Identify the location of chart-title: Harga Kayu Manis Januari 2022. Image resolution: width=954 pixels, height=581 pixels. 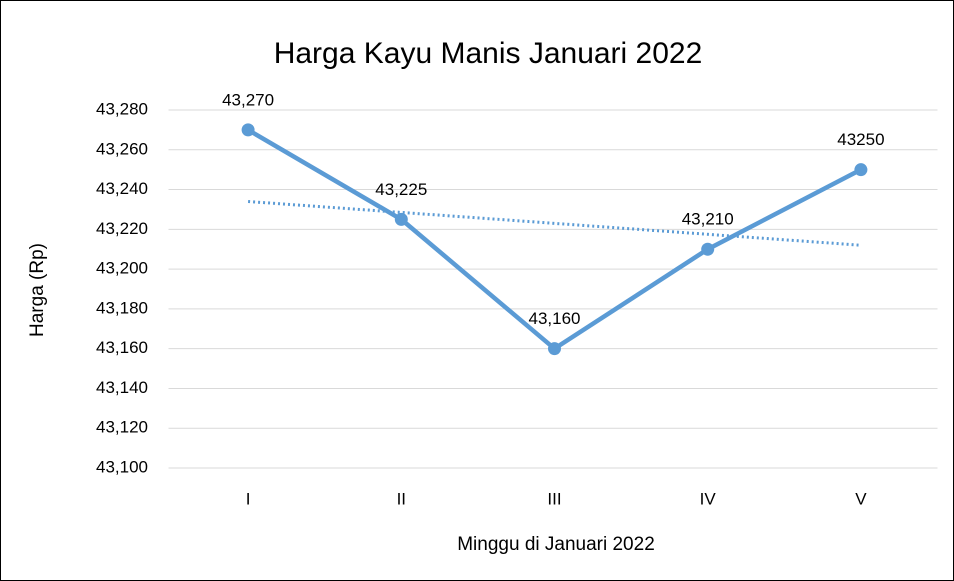
(488, 53).